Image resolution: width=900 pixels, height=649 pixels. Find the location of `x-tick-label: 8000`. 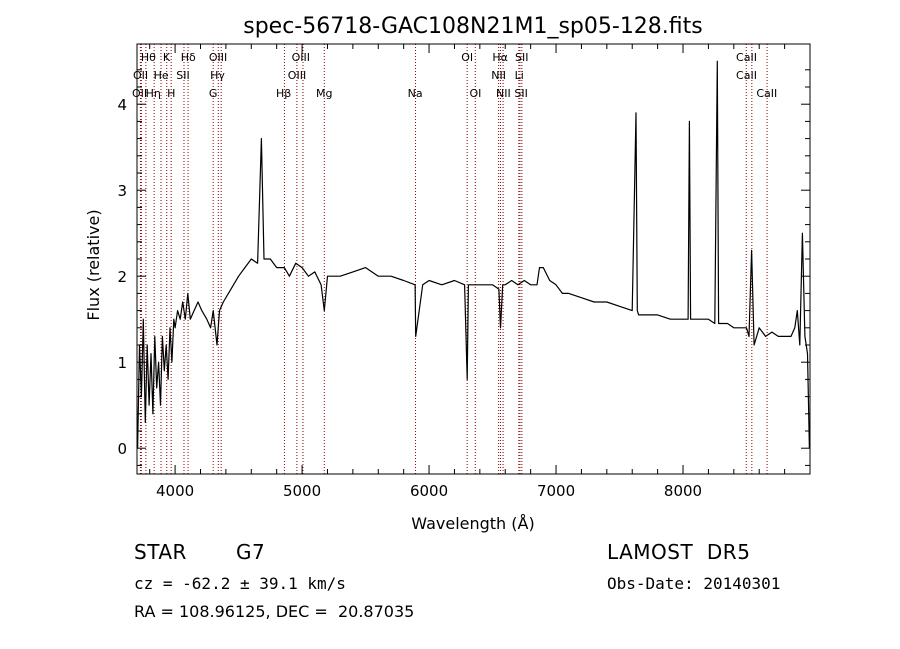

x-tick-label: 8000 is located at coordinates (683, 491).